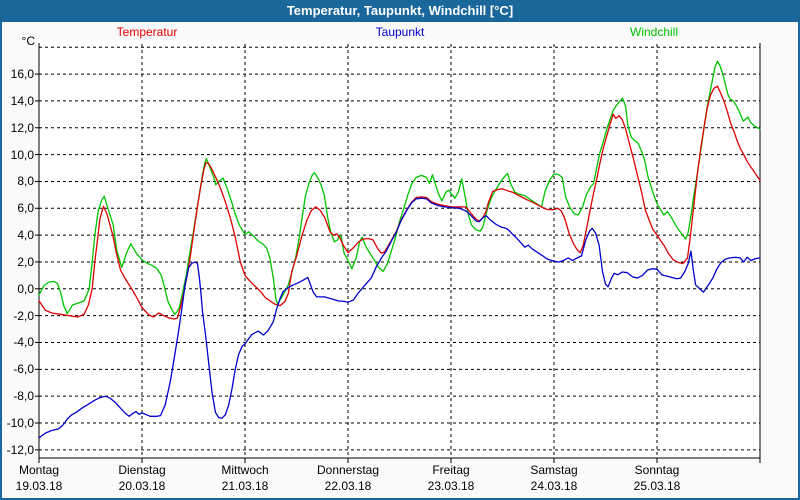 The image size is (800, 500). I want to click on legend-temperatur: Temperatur, so click(147, 32).